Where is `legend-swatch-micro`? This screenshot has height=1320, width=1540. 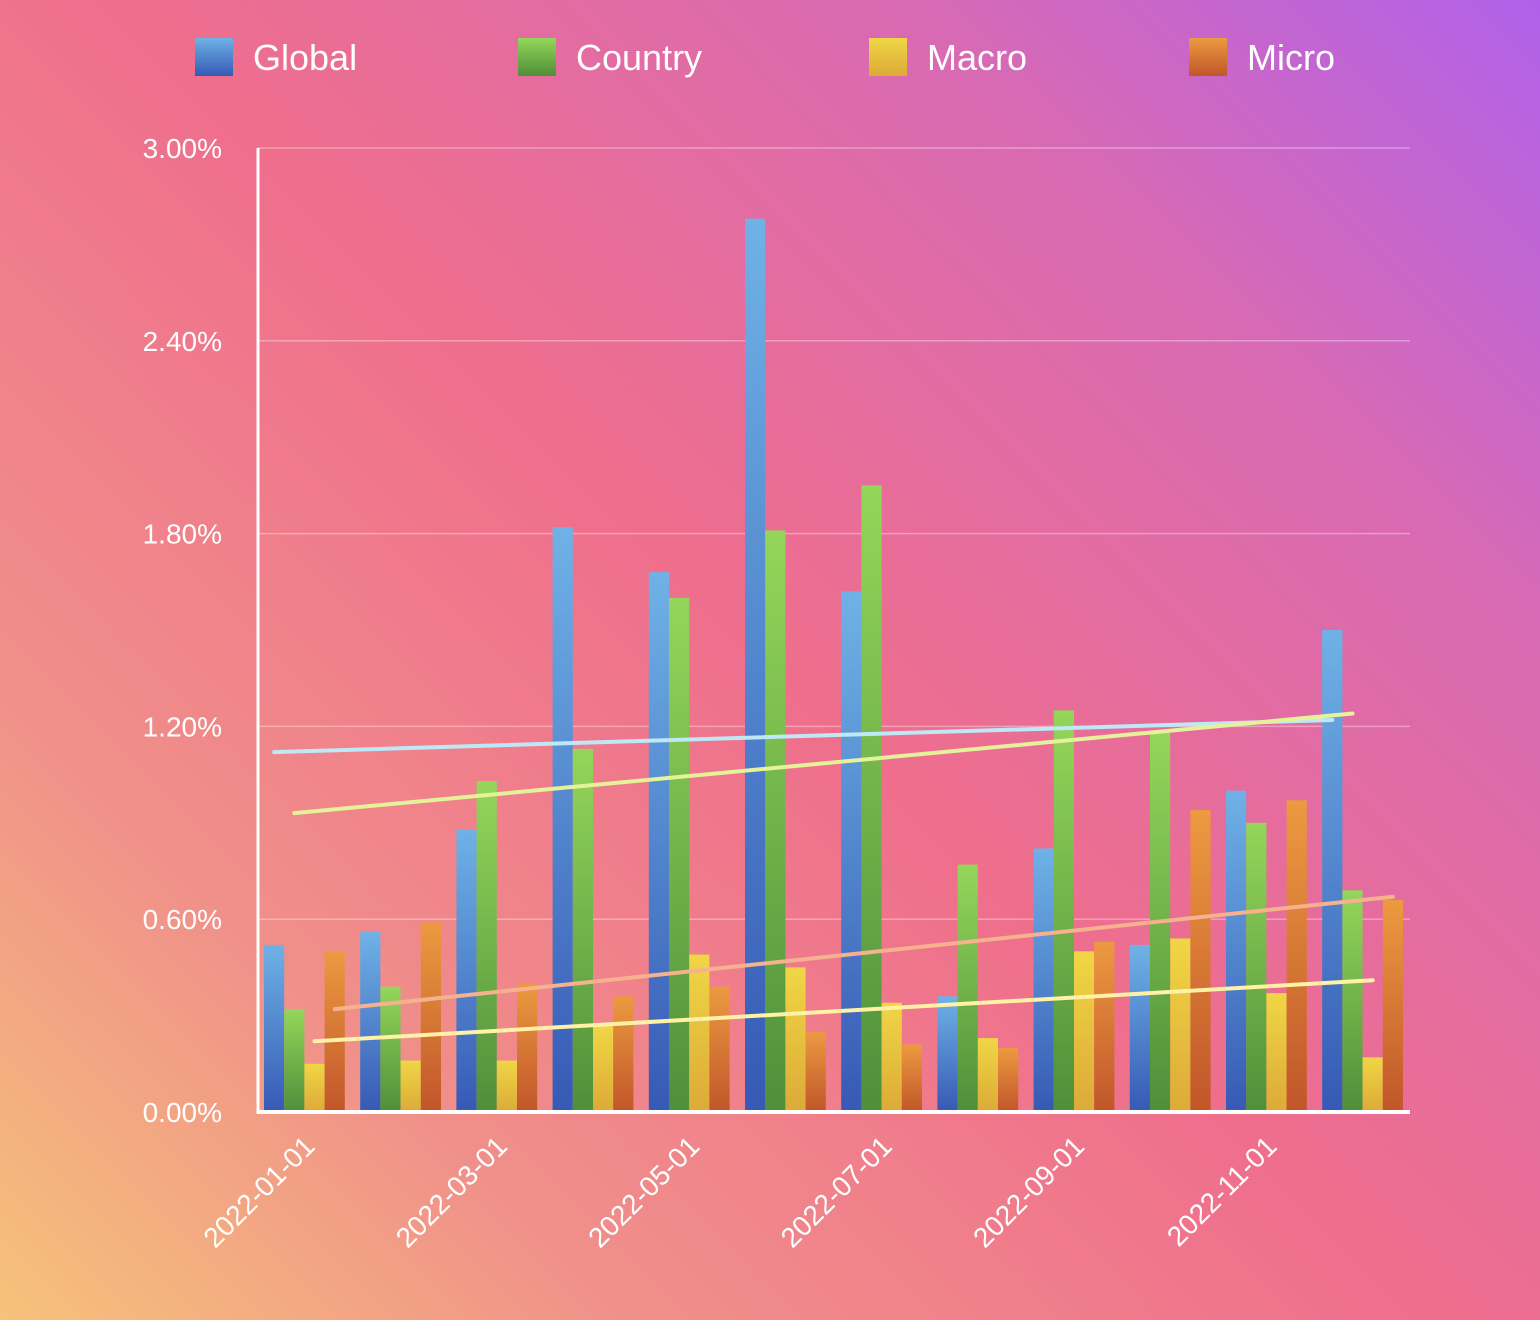 legend-swatch-micro is located at coordinates (1208, 57).